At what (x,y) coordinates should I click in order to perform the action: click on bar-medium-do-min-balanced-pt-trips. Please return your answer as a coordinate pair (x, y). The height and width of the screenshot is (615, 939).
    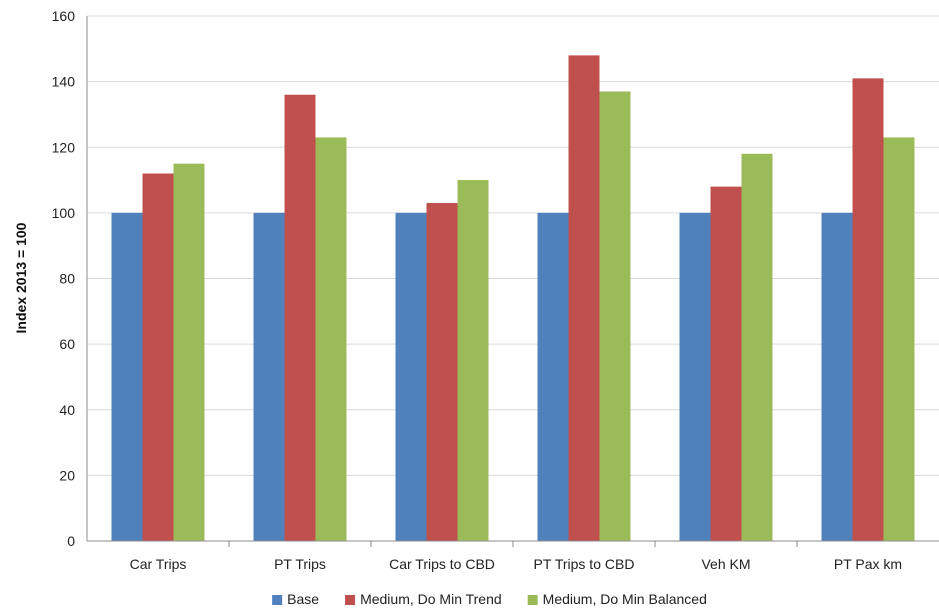
    Looking at the image, I should click on (331, 339).